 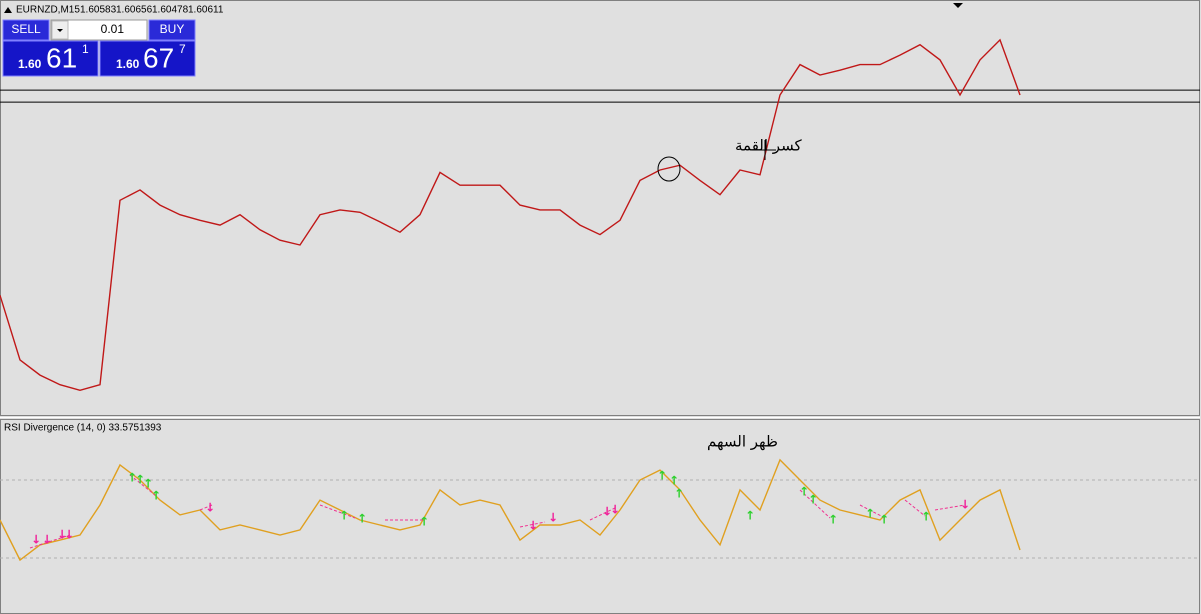 I want to click on header-high: 1.60656, so click(x=134, y=10).